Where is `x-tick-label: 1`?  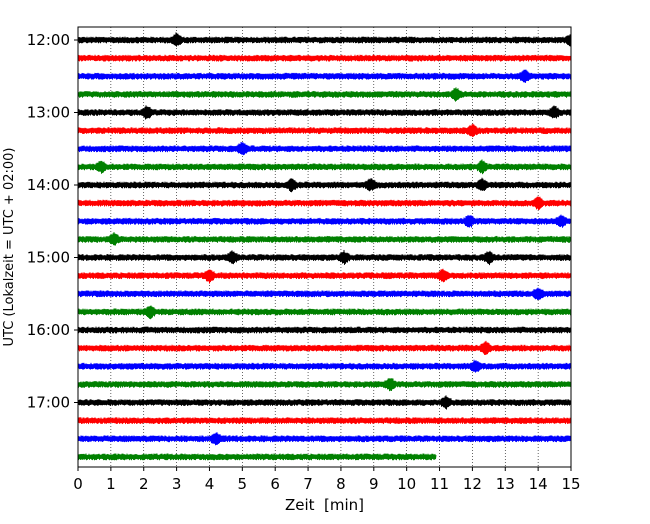 x-tick-label: 1 is located at coordinates (111, 484).